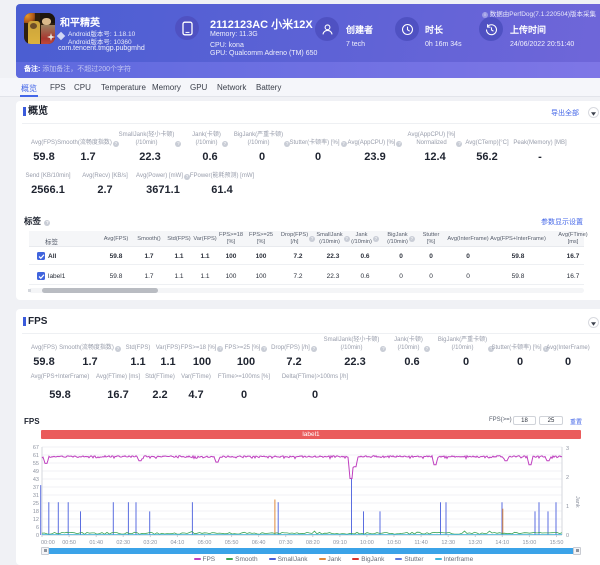 This screenshot has width=600, height=565. What do you see at coordinates (567, 478) in the screenshot?
I see `svg-text: 2` at bounding box center [567, 478].